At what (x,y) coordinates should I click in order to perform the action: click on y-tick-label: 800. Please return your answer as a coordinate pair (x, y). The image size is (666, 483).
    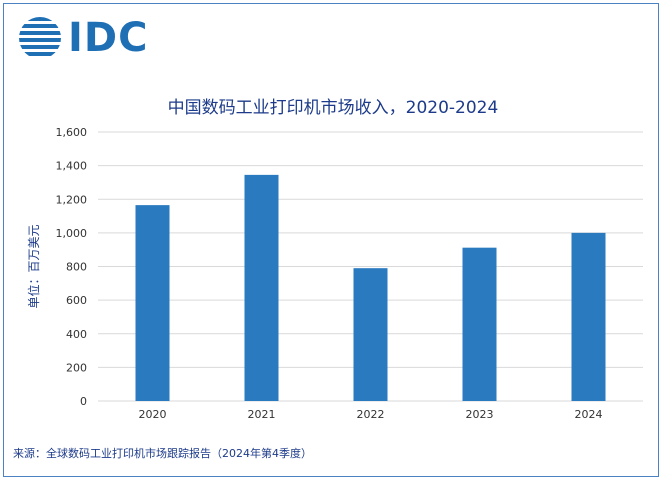
    Looking at the image, I should click on (76, 267).